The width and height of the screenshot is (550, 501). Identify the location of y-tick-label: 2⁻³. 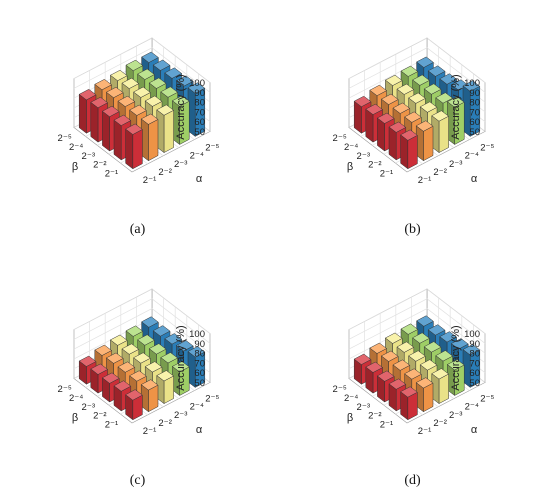
(455, 164).